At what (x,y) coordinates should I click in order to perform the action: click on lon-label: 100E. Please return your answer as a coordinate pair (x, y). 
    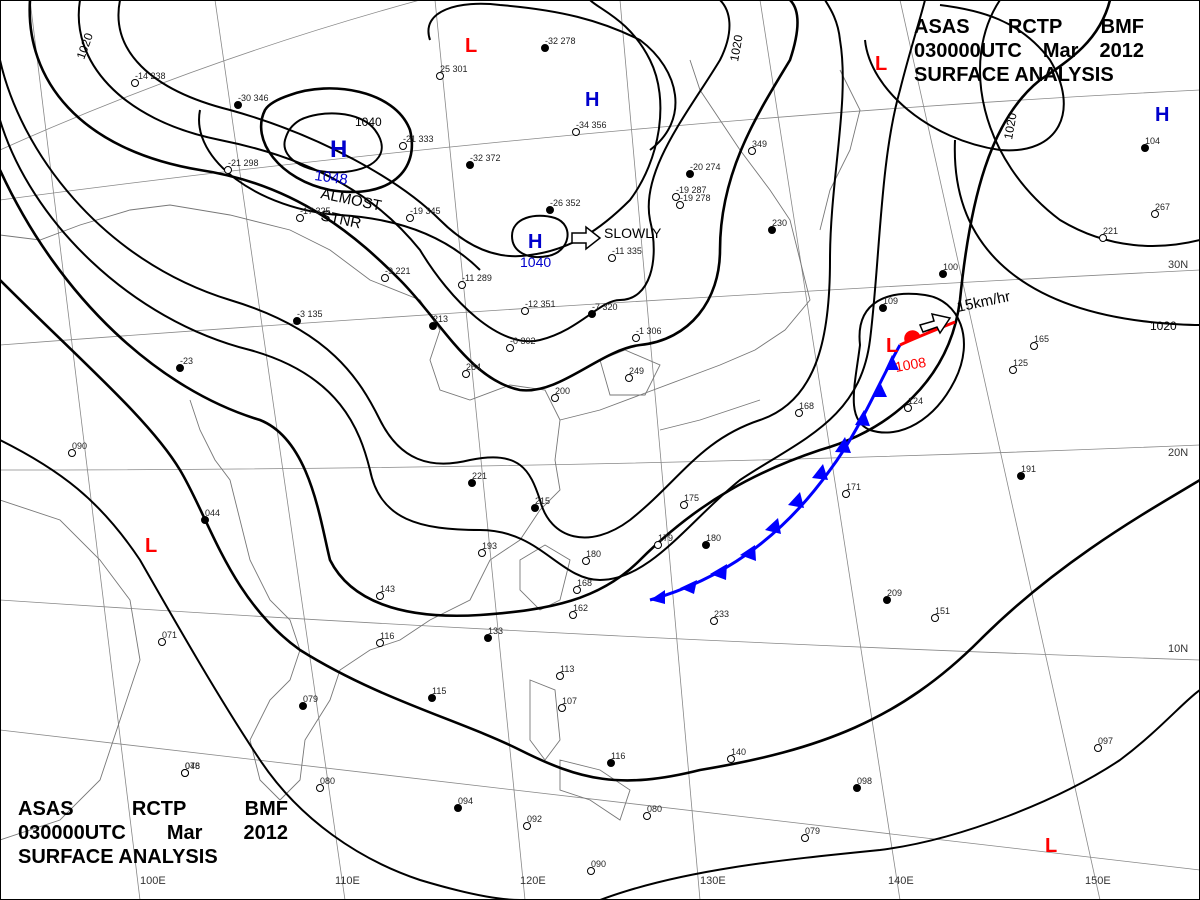
    Looking at the image, I should click on (153, 881).